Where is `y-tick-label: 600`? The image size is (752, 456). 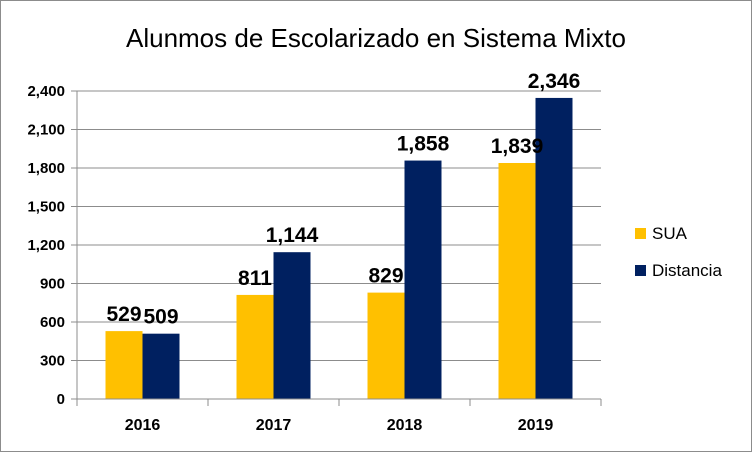
y-tick-label: 600 is located at coordinates (52, 322).